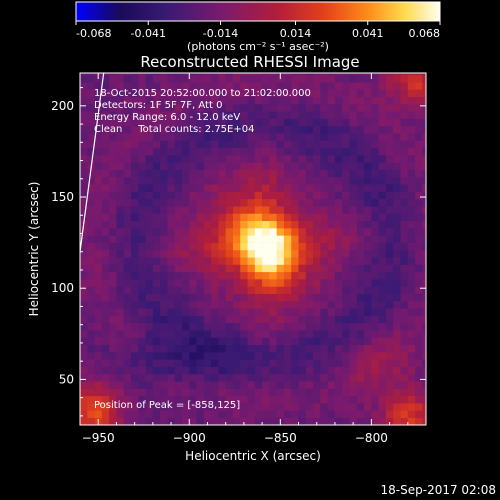  Describe the element at coordinates (202, 93) in the screenshot. I see `info-line-time-range: 18-Oct-2015 20:52:00.000 to 21:02:00.000` at that location.